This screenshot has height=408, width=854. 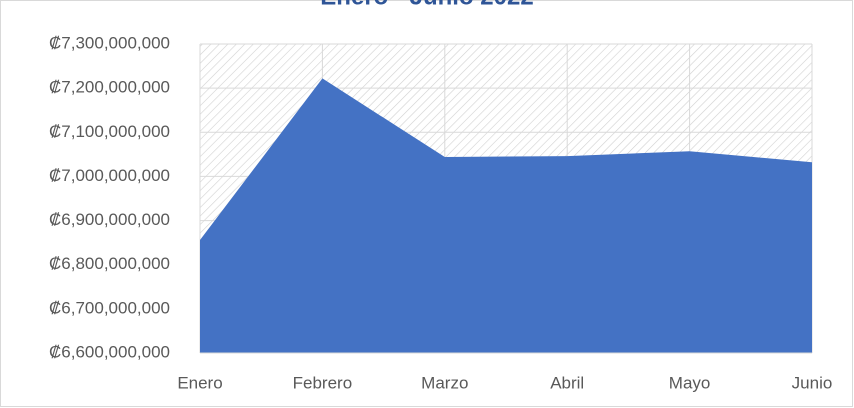 I want to click on y-tick-label: ₡7,000,000,000, so click(x=109, y=175).